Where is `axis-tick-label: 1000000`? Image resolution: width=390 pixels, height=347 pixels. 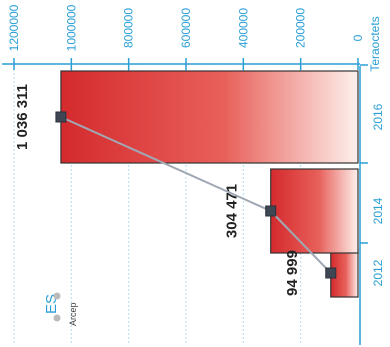 axis-tick-label: 1000000 is located at coordinates (71, 27).